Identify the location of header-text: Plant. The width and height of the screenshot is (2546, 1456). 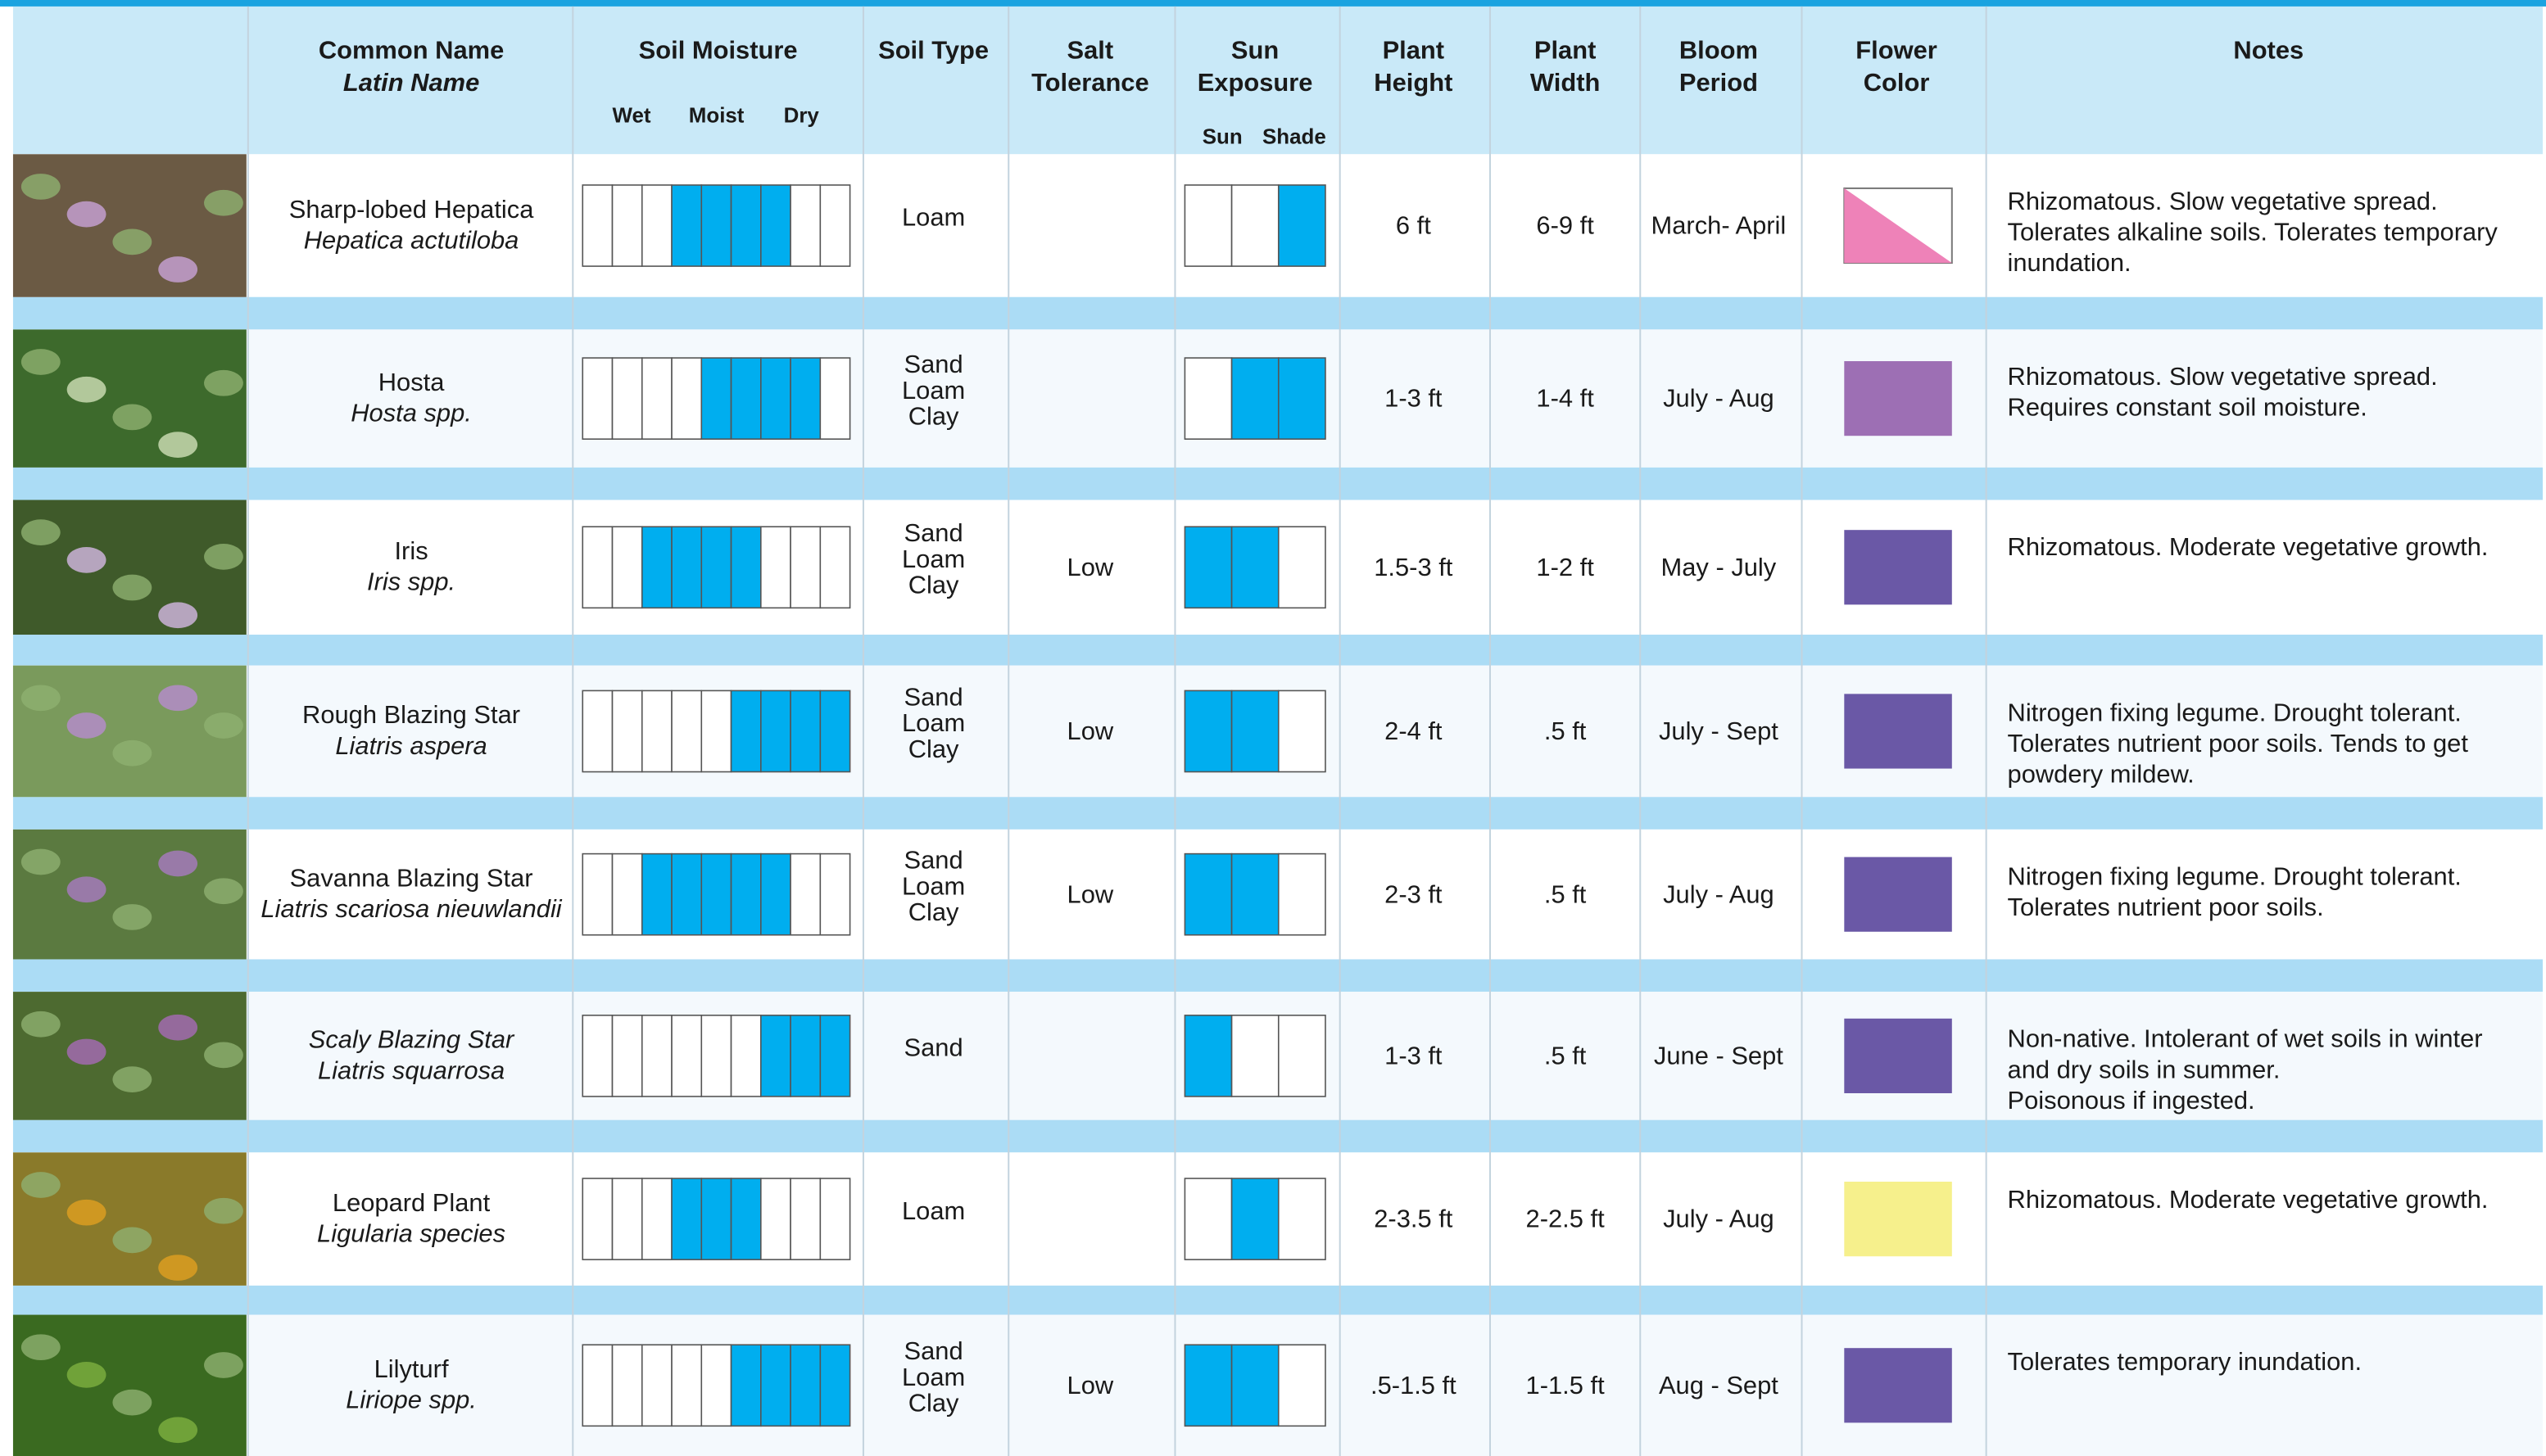
(1565, 50).